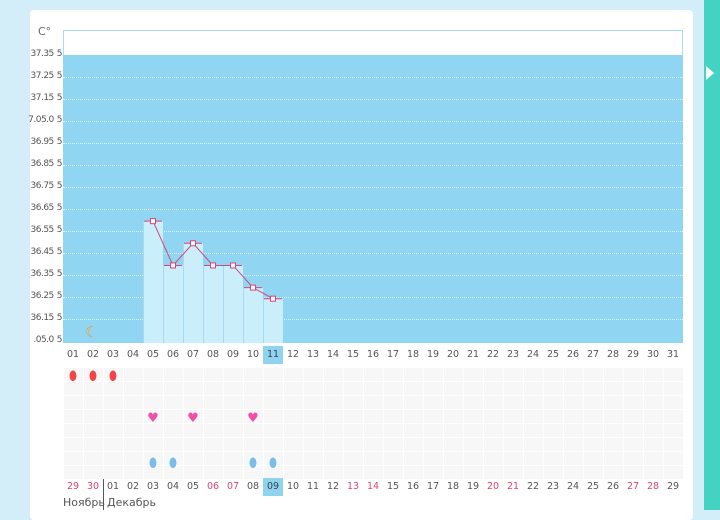 The width and height of the screenshot is (720, 520). I want to click on day-label: 24, so click(533, 354).